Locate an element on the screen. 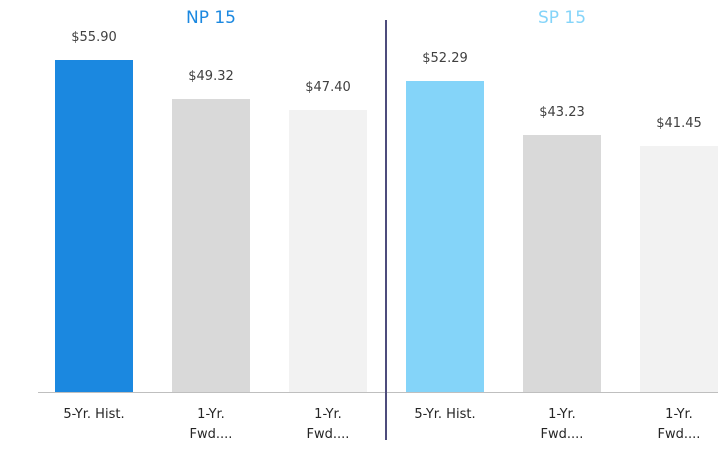  group-title: NP 15 is located at coordinates (210, 18).